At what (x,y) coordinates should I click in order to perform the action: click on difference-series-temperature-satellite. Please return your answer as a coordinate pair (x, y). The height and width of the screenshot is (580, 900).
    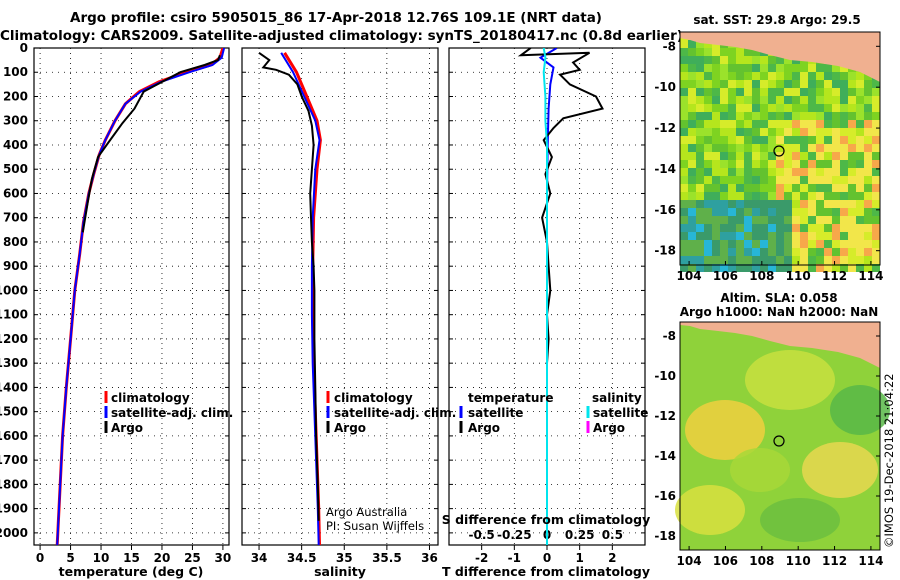
    Looking at the image, I should click on (548, 290).